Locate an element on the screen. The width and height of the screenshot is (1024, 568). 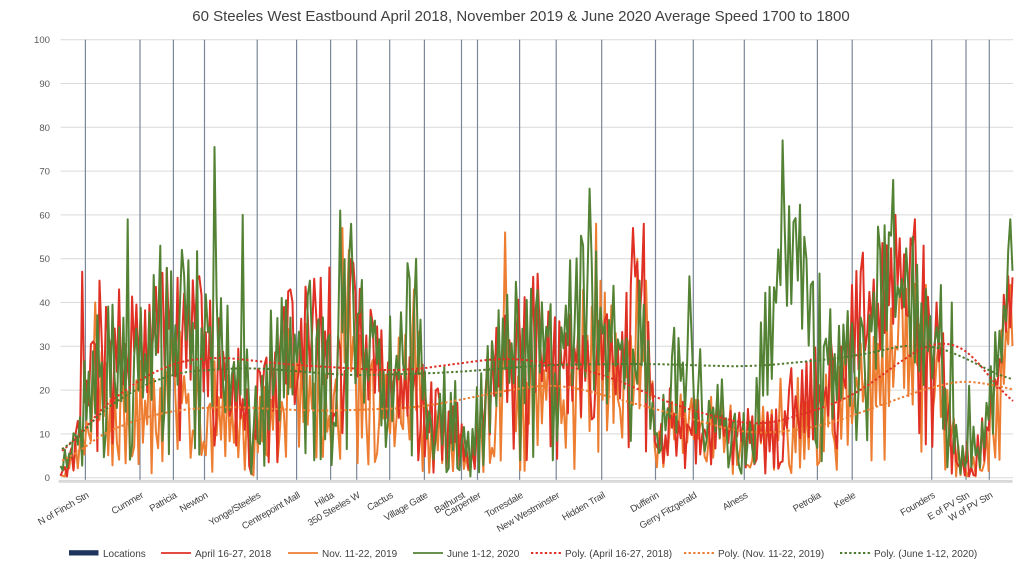
svg-text: 90 is located at coordinates (44, 84).